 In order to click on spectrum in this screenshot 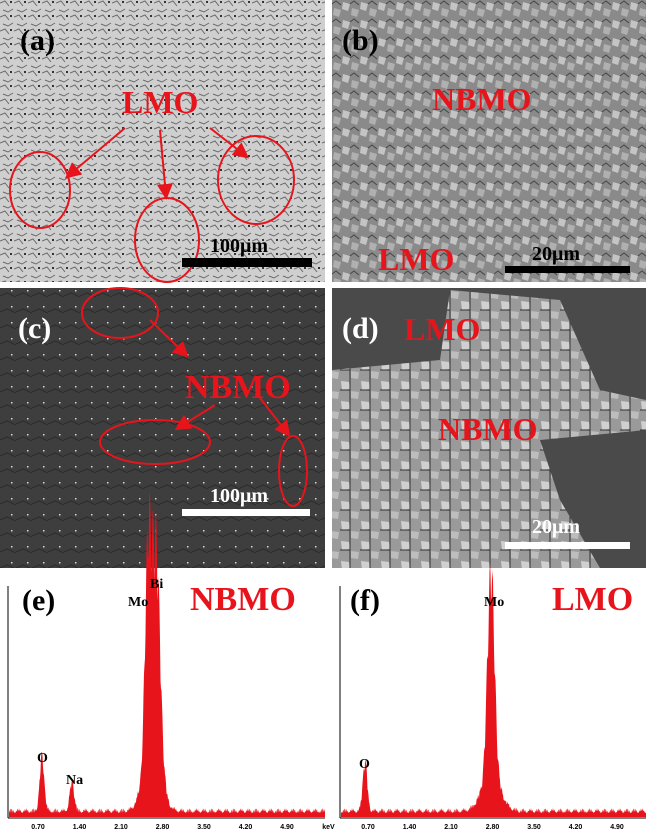, I will do `click(493, 689)`.